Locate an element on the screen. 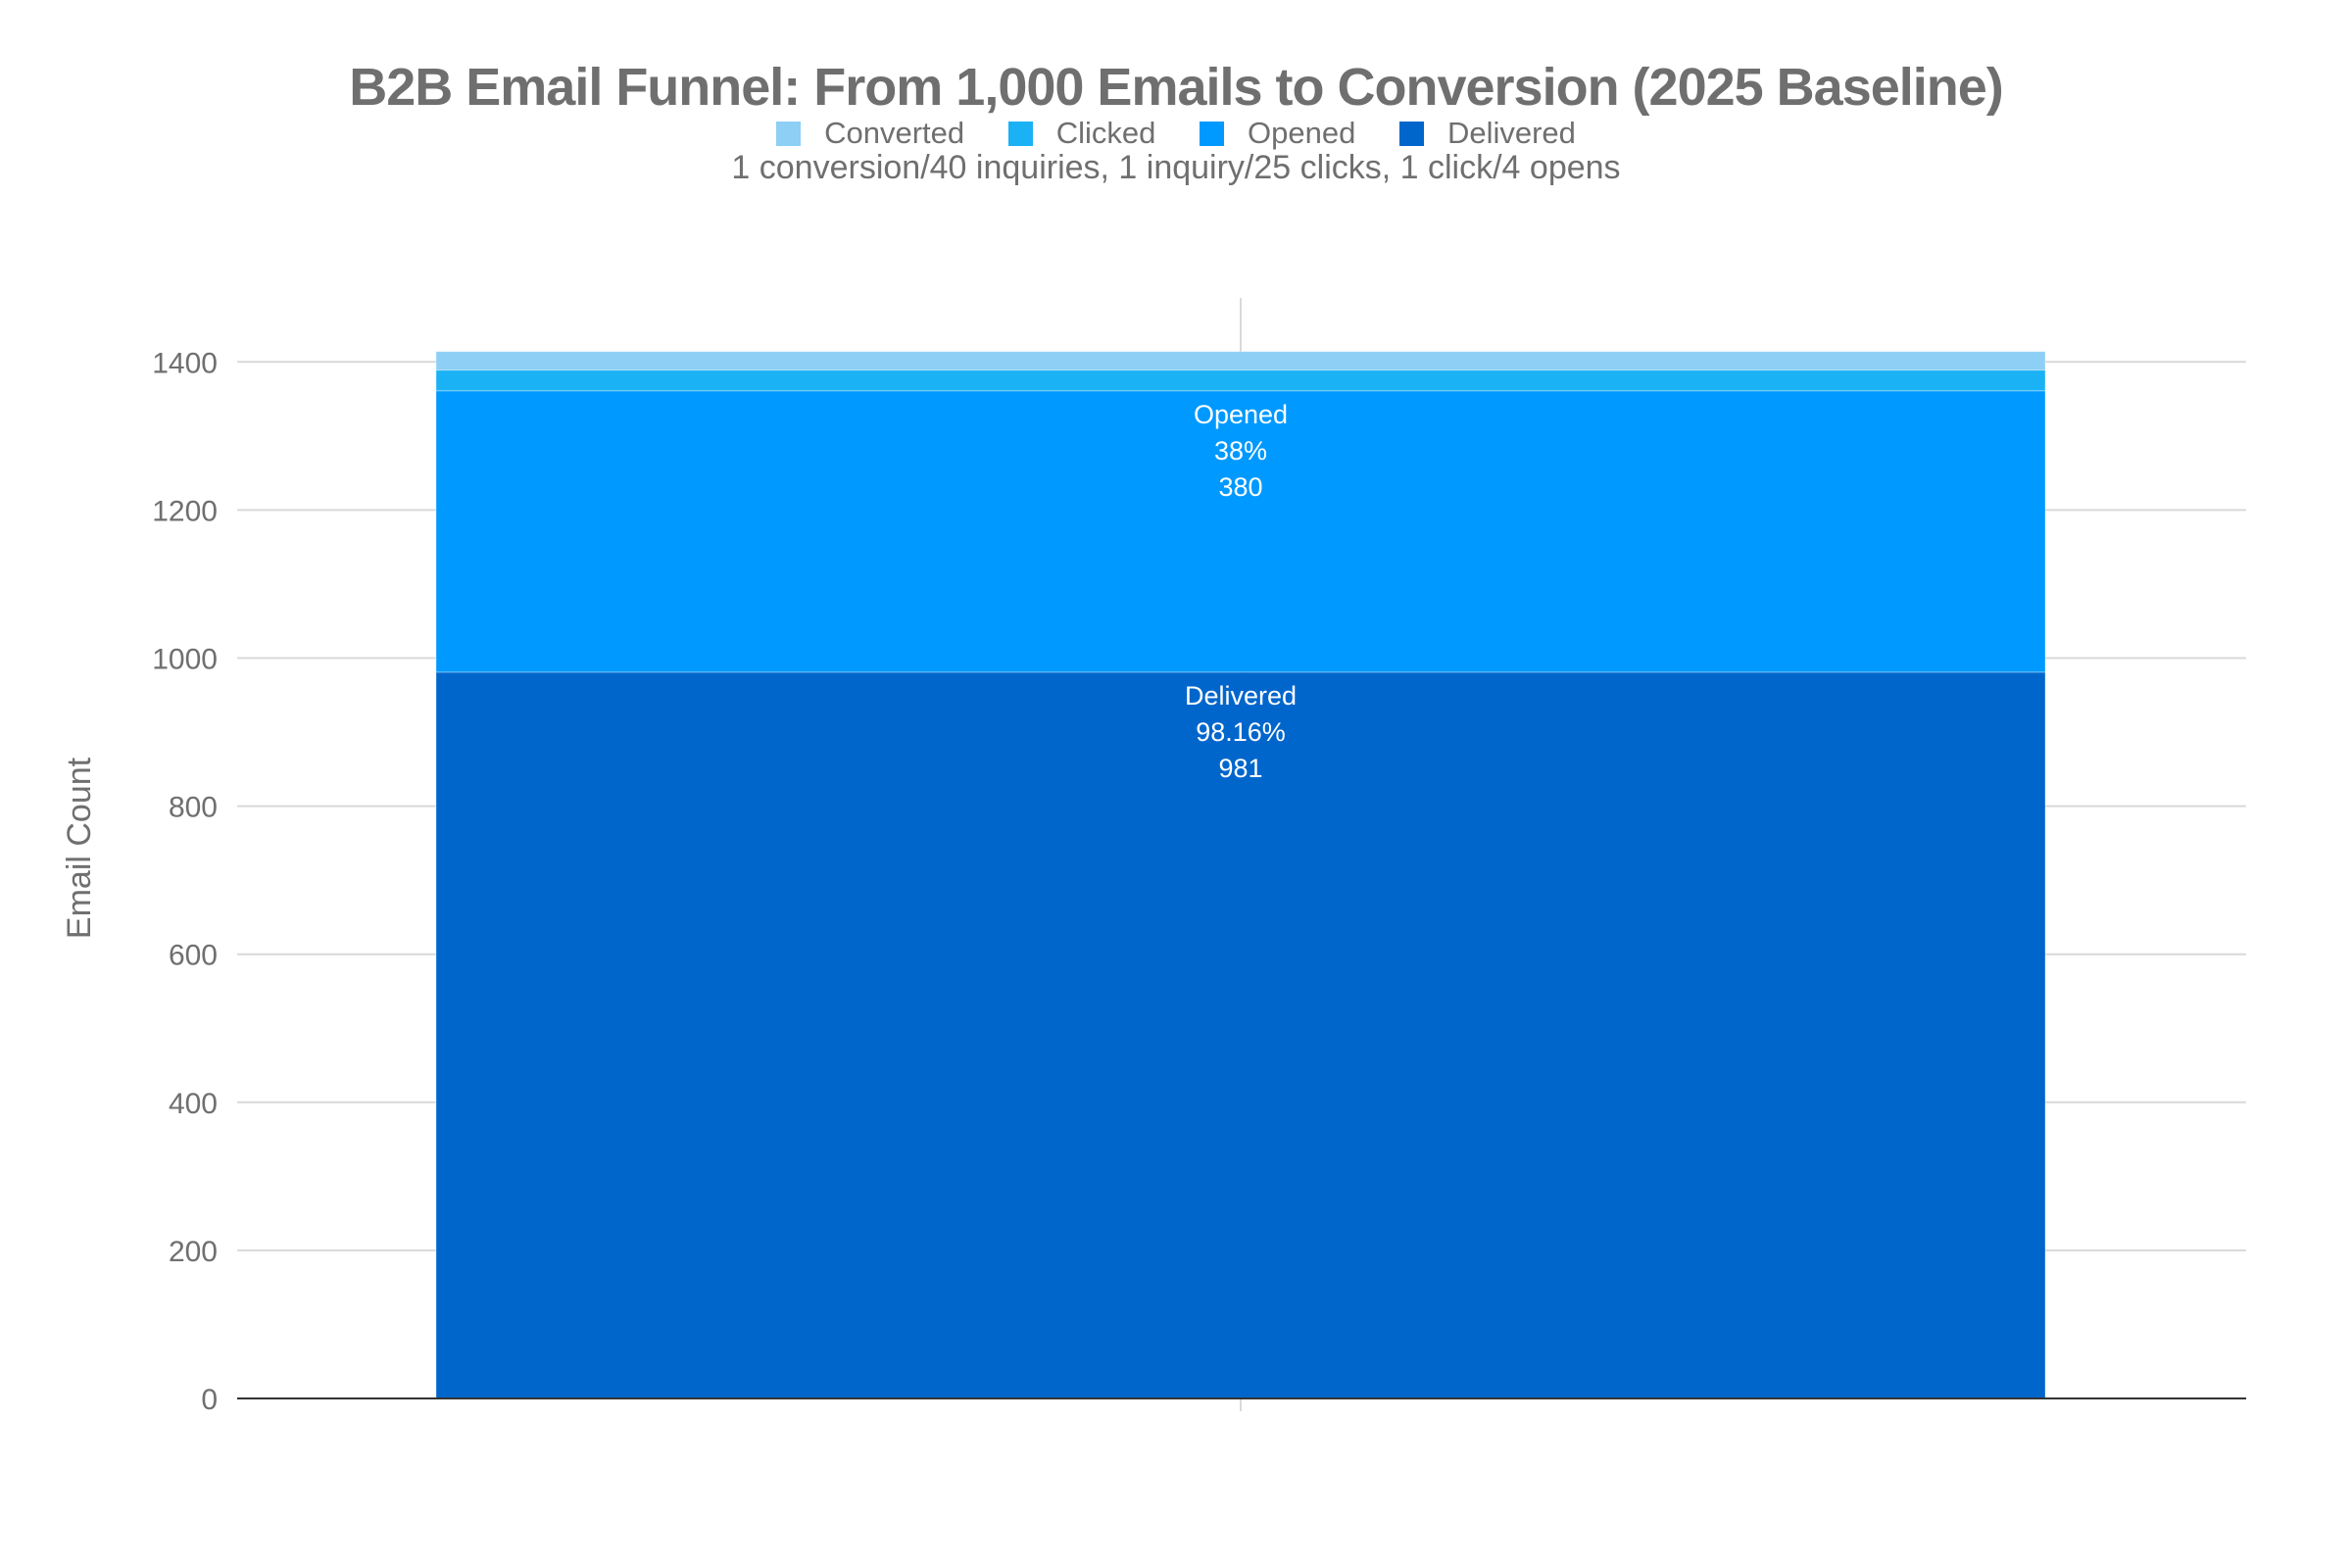 This screenshot has height=1568, width=2352. legend-label-converted: Converted is located at coordinates (894, 133).